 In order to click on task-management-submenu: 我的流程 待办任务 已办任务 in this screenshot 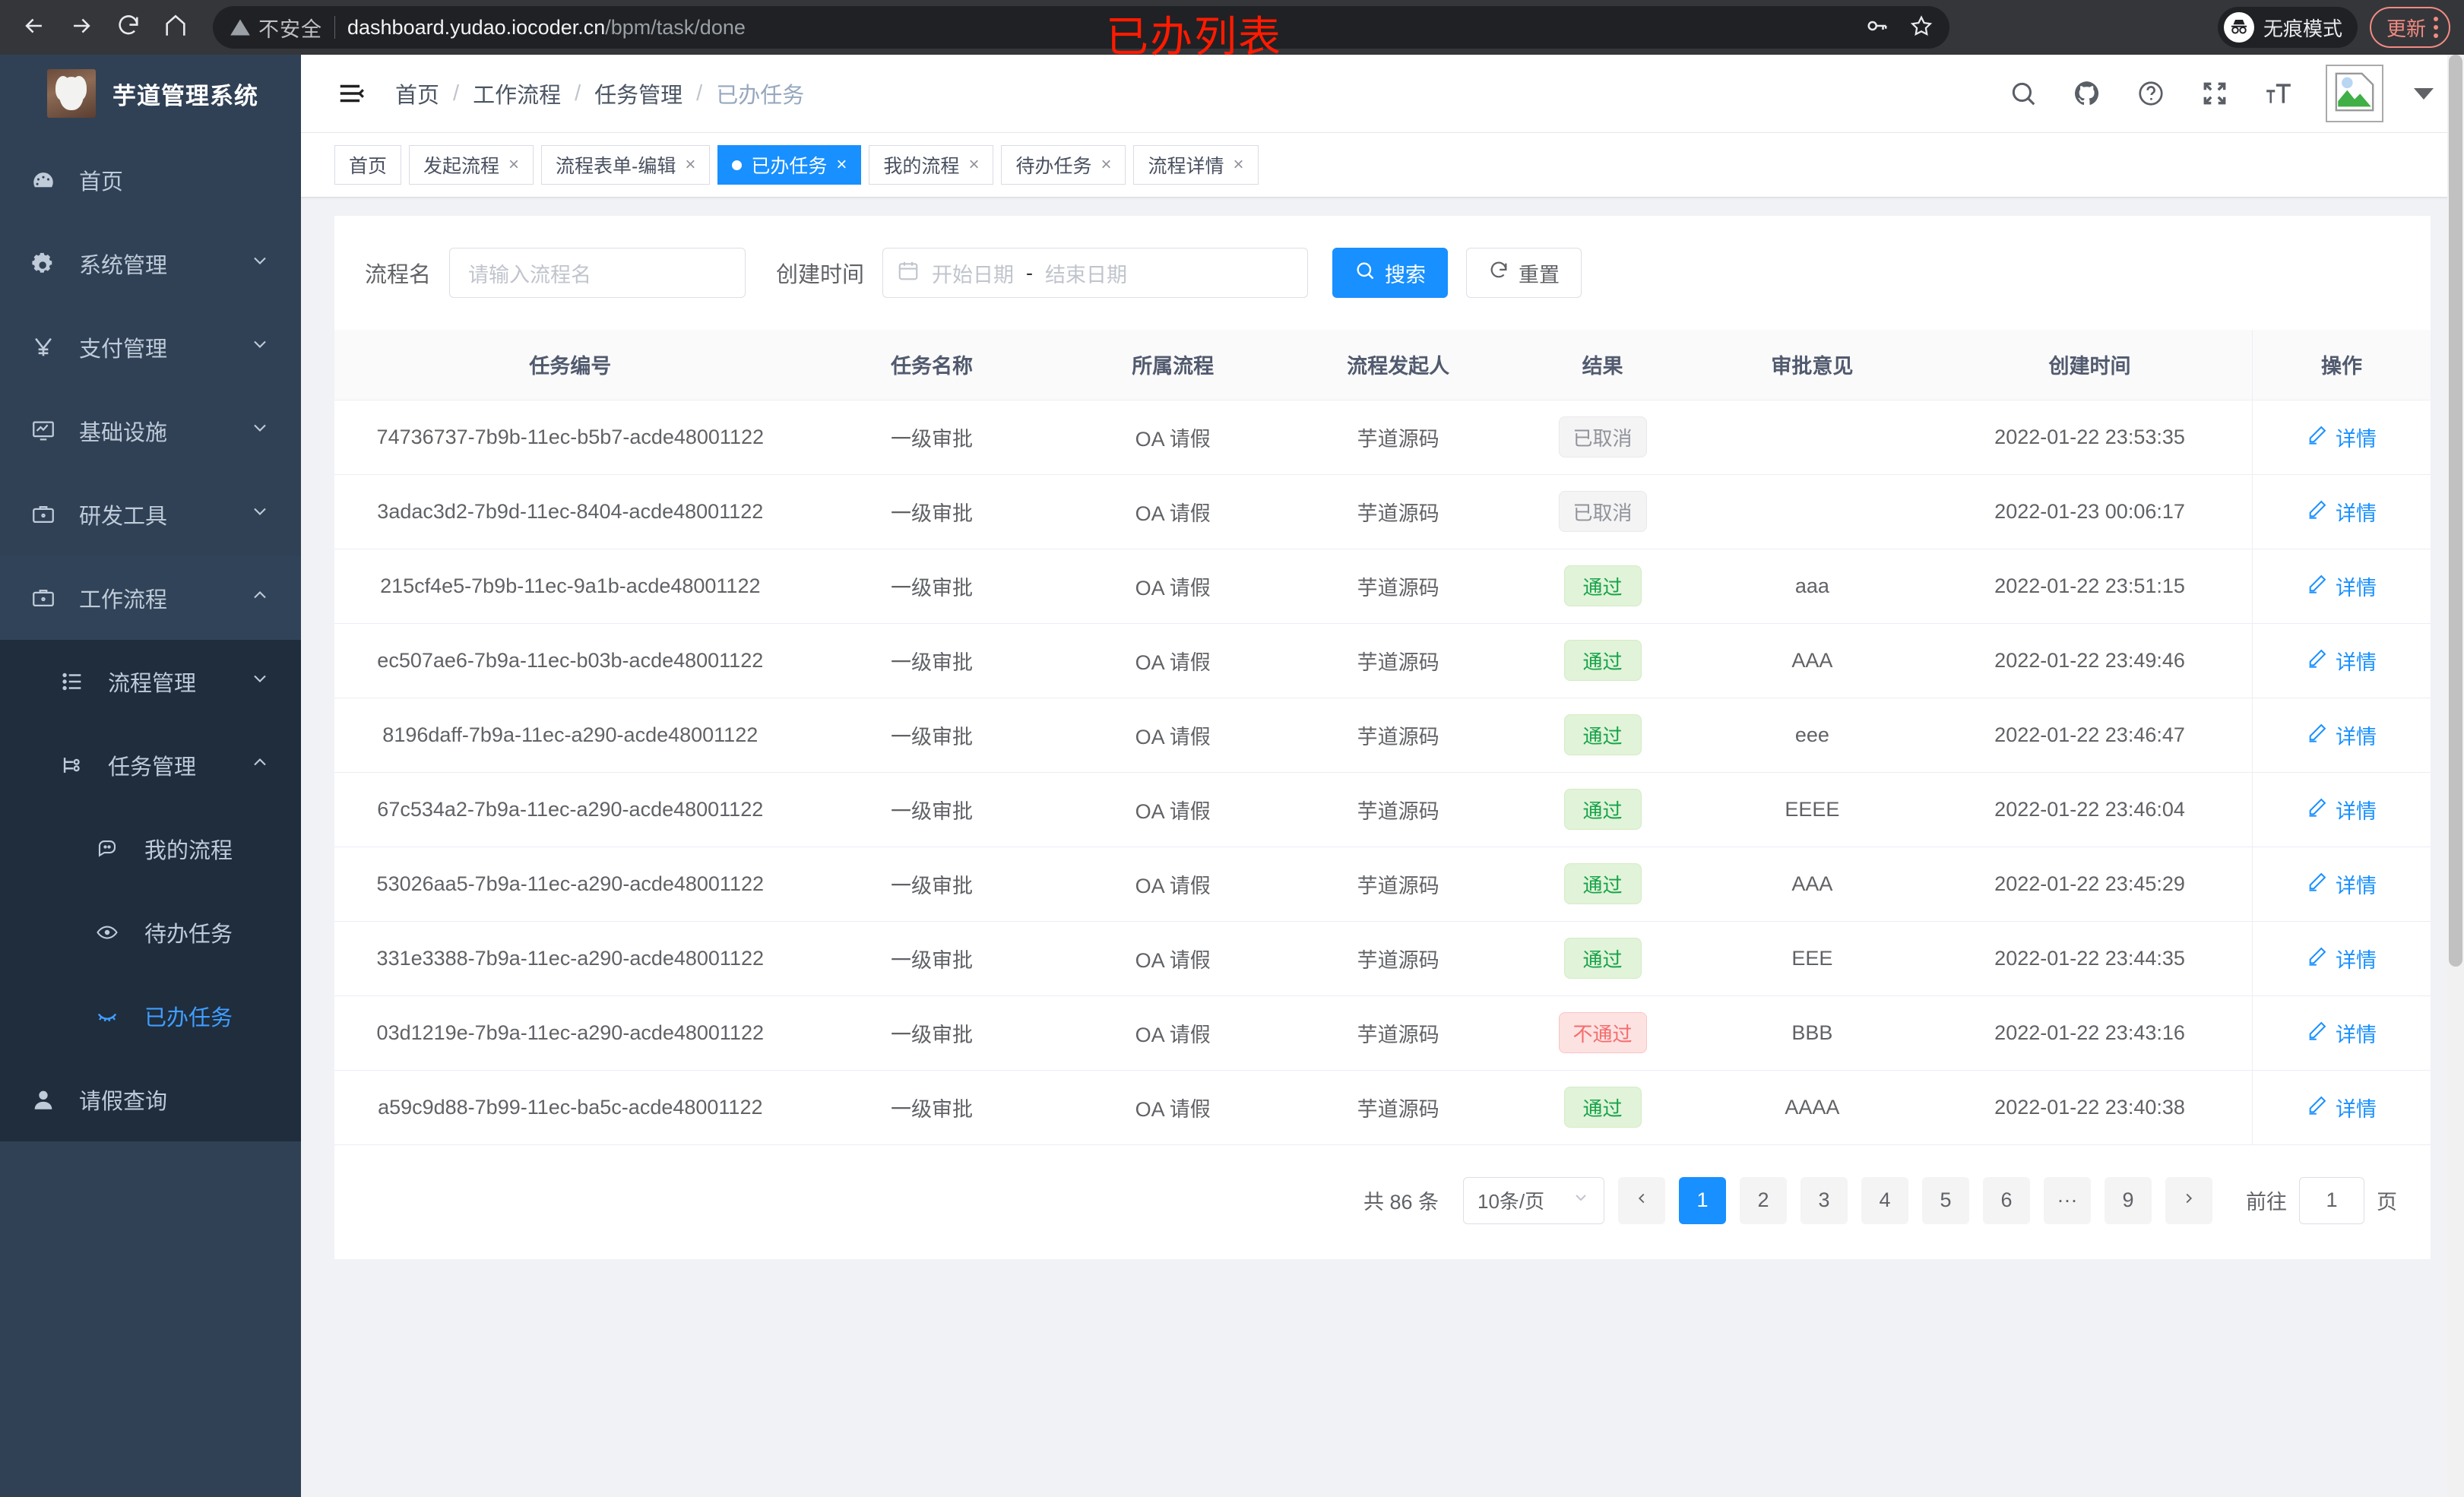, I will do `click(150, 932)`.